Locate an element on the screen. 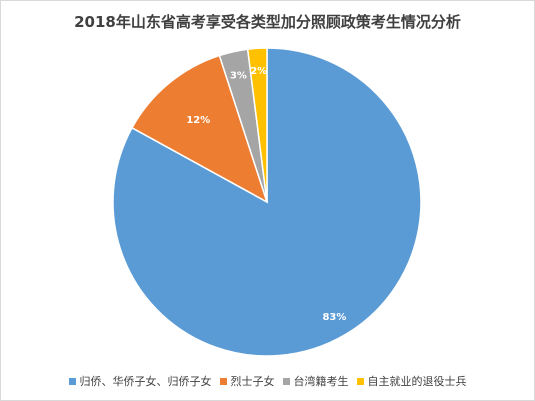 The height and width of the screenshot is (401, 535). data-label-4: 2% is located at coordinates (258, 71).